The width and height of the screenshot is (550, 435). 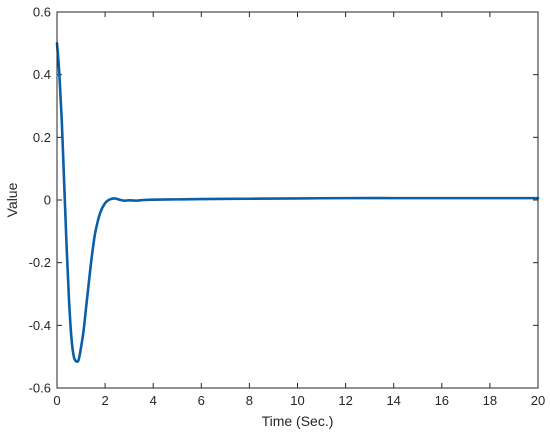 I want to click on x-tick-label: 4, so click(x=153, y=400).